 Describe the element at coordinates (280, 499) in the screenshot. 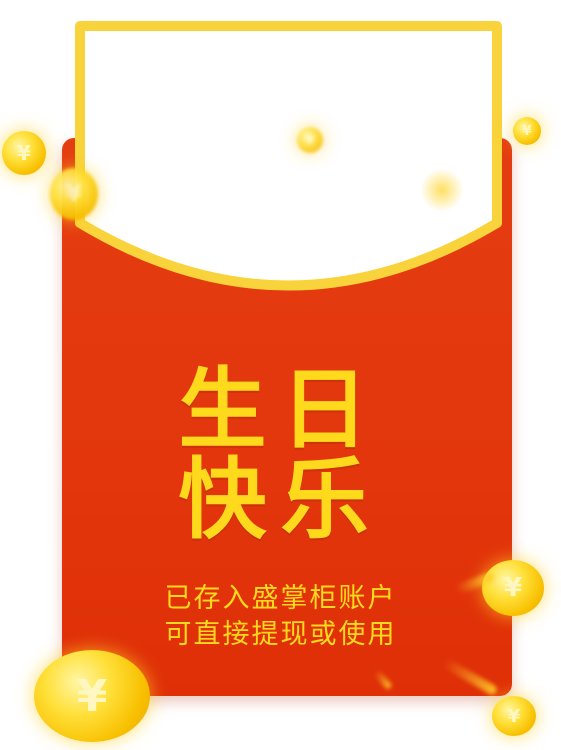

I see `greeting-title-line-2: 快乐` at that location.